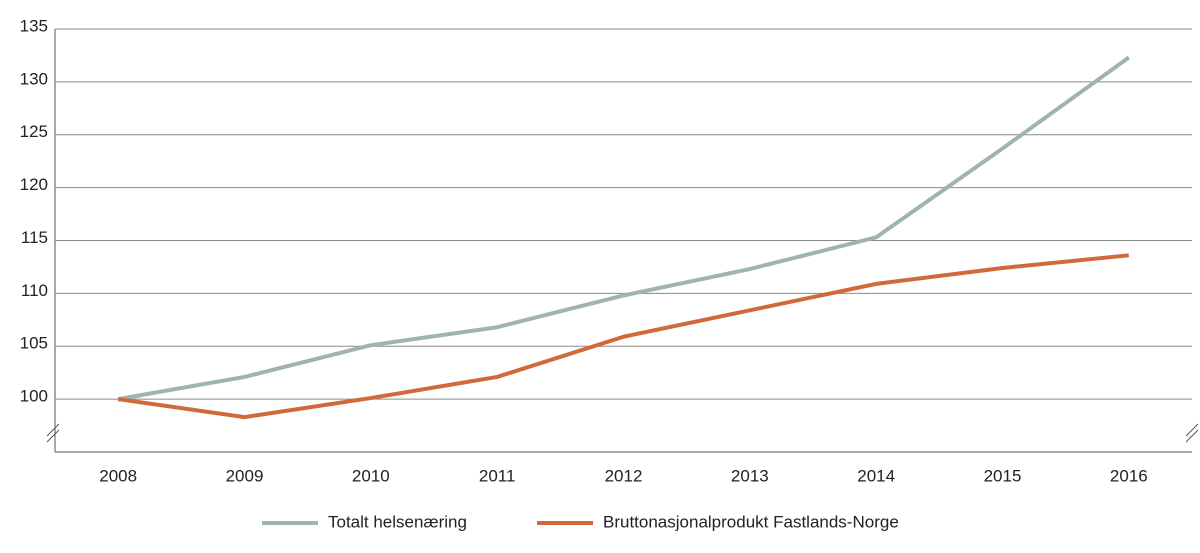 This screenshot has width=1200, height=553. Describe the element at coordinates (34, 25) in the screenshot. I see `y-tick-label: 135` at that location.